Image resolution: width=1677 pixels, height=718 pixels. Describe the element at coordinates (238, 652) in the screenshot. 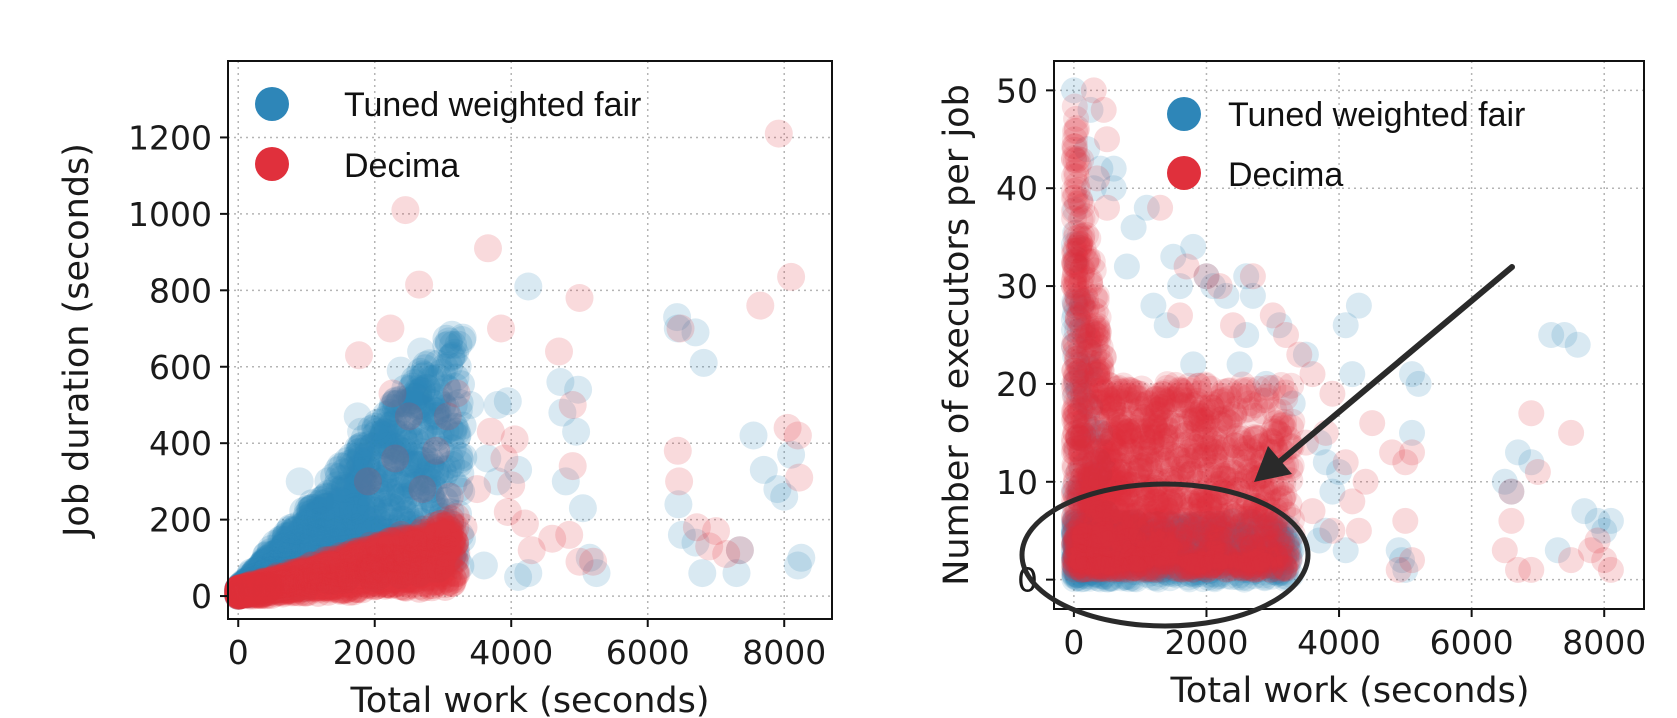

I see `x-tick-label: 0` at that location.